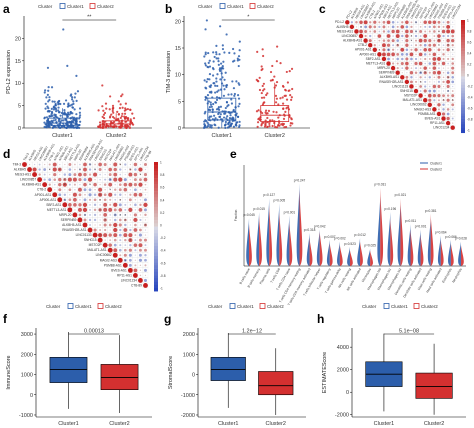 The height and width of the screenshot is (428, 474). What do you see at coordinates (119, 153) in the screenshot?
I see `column-label: LINC00662` at bounding box center [119, 153].